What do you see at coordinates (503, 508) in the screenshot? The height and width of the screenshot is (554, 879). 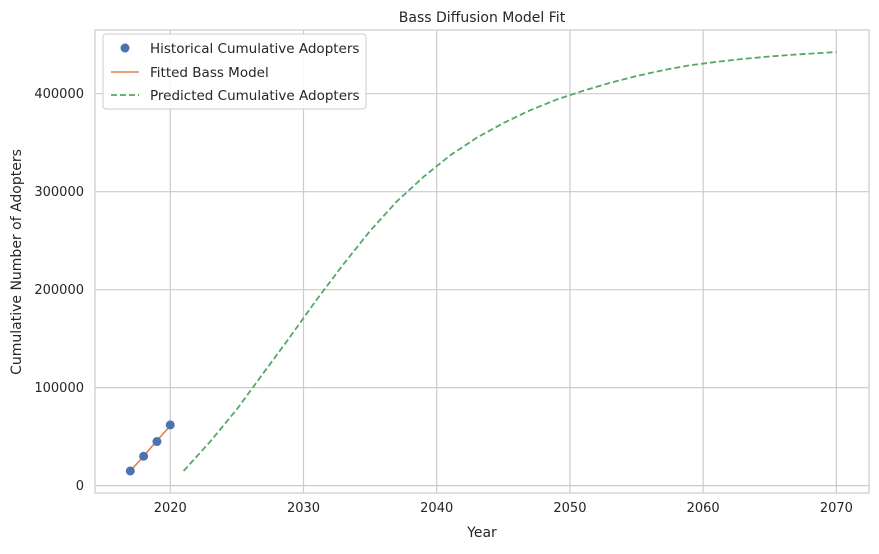 I see `x-tick-labels: 2020 2030 2040 2050 2060 2070` at bounding box center [503, 508].